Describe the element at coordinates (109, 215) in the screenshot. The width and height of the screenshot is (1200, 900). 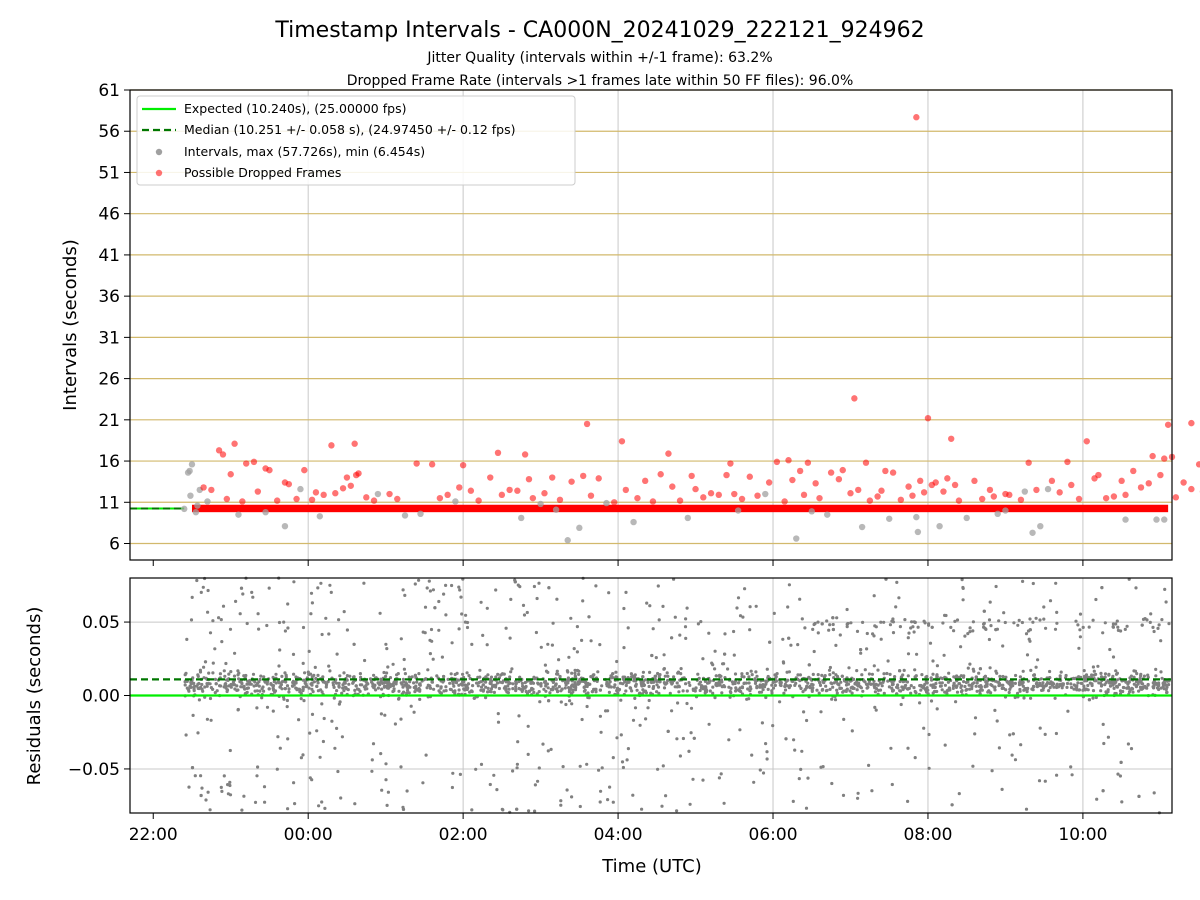
I see `intervals-ytick-label: 46` at that location.